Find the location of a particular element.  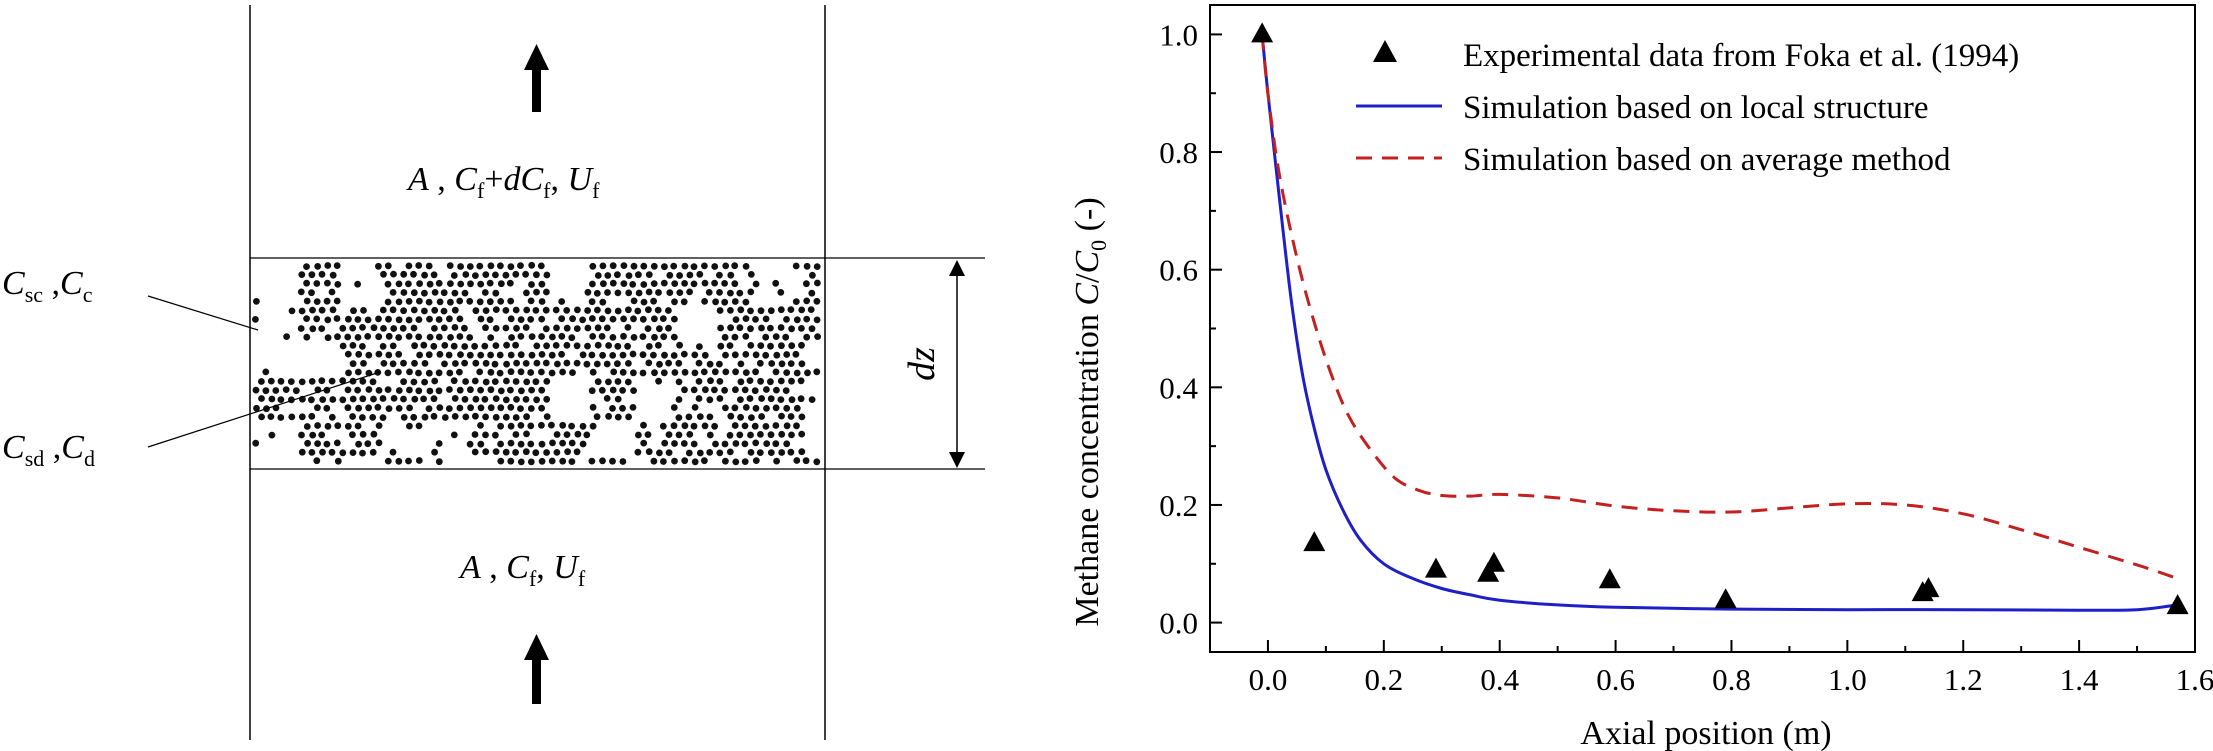

y-tick-label: 0.8 is located at coordinates (1178, 152).